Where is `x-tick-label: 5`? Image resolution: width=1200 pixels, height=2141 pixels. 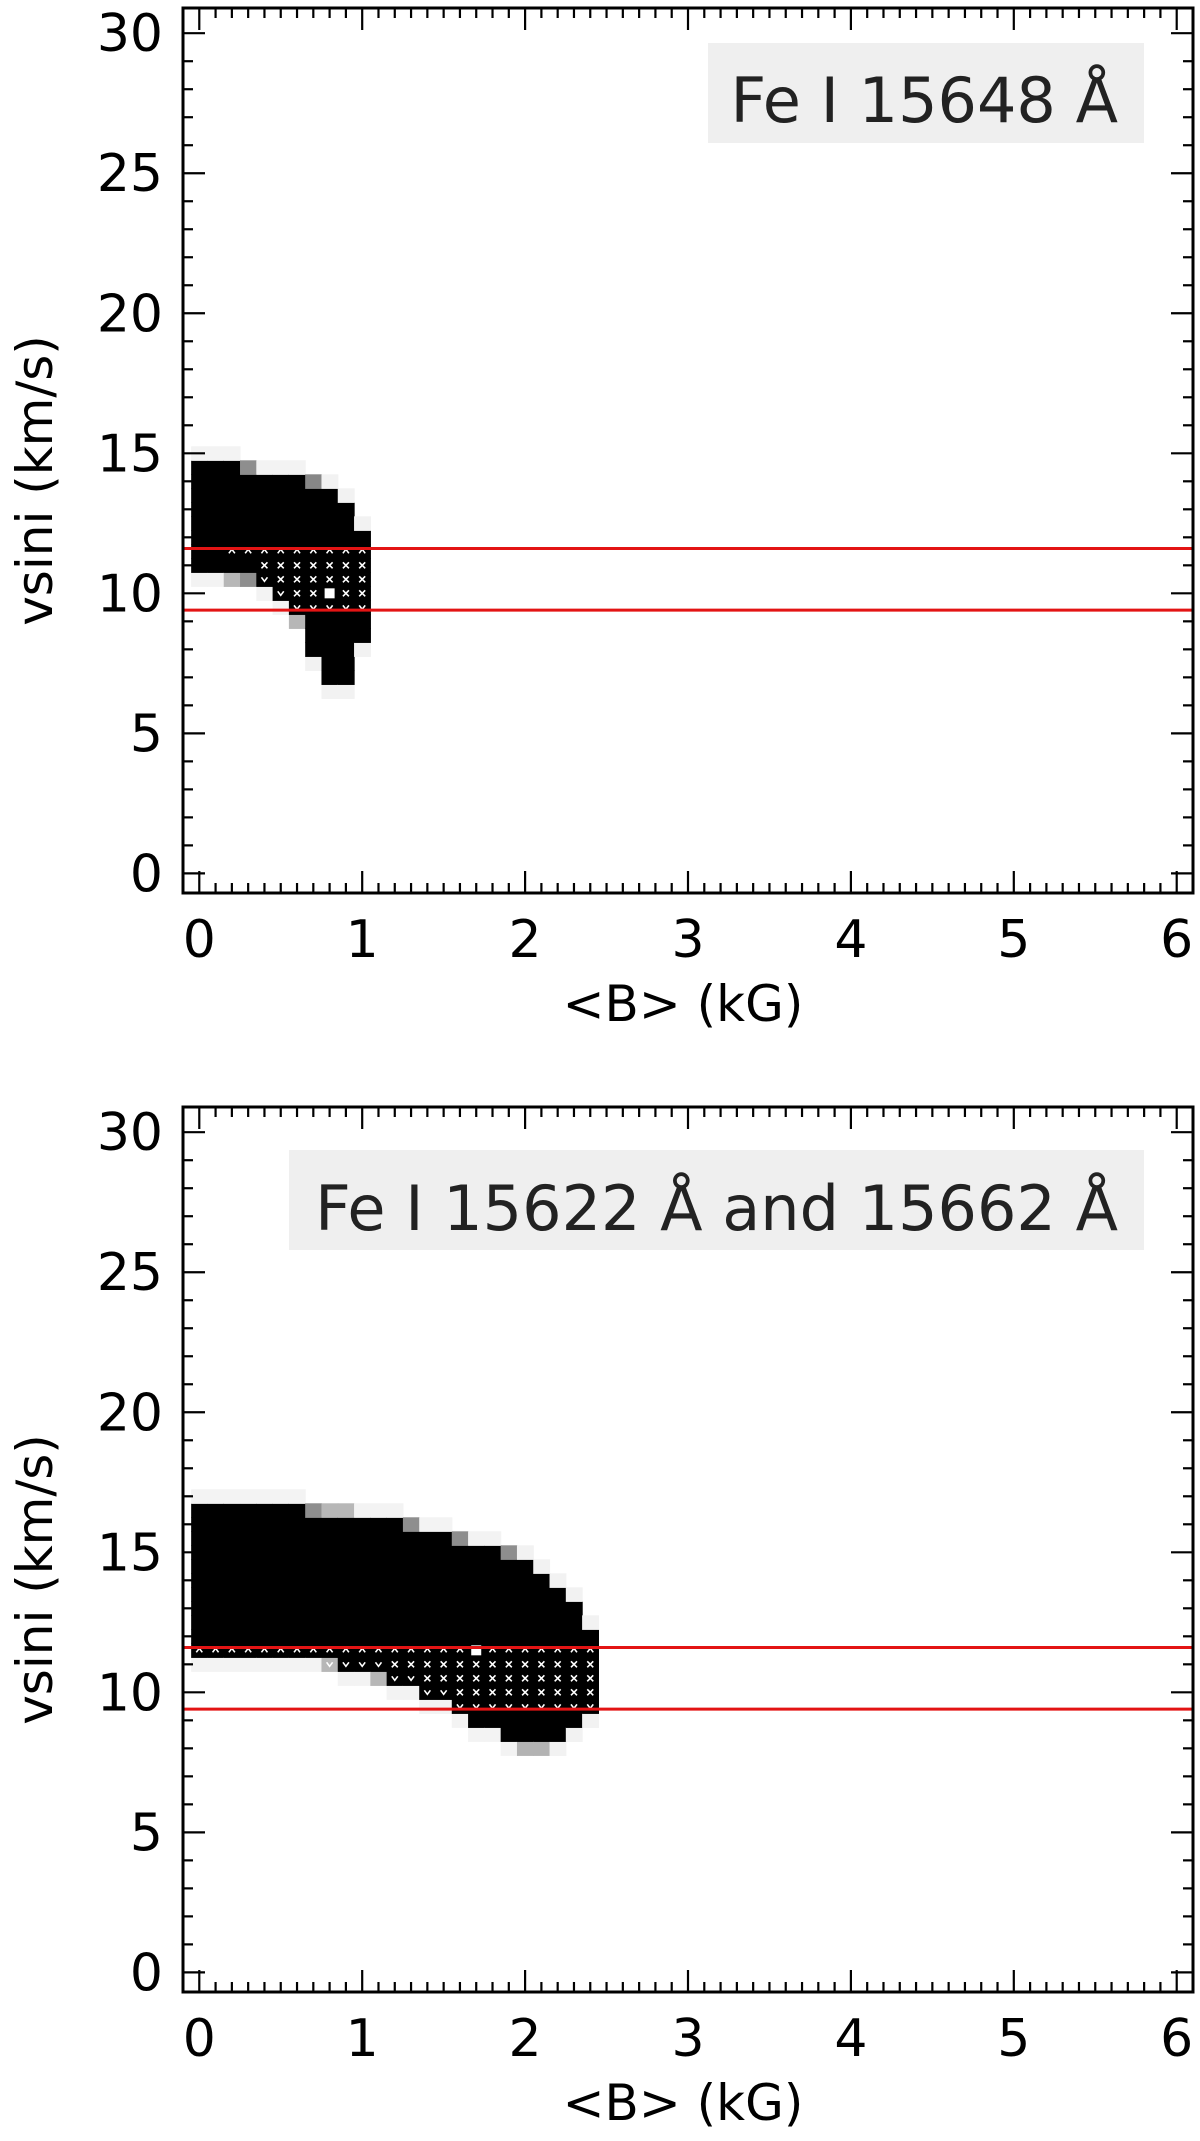
x-tick-label: 5 is located at coordinates (1013, 940).